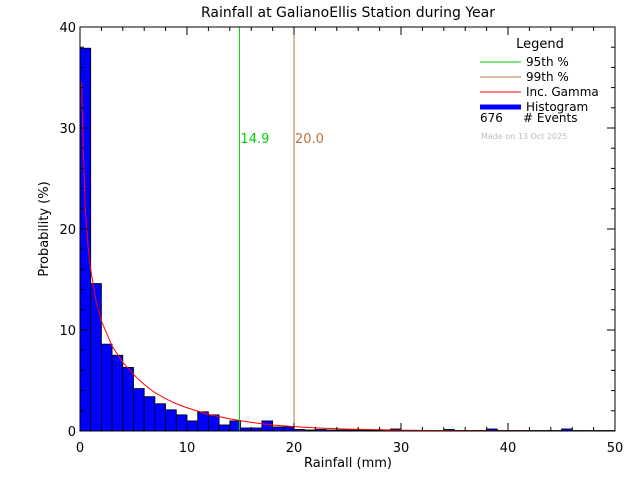  Describe the element at coordinates (254, 139) in the screenshot. I see `percentile-label: 14.9` at that location.